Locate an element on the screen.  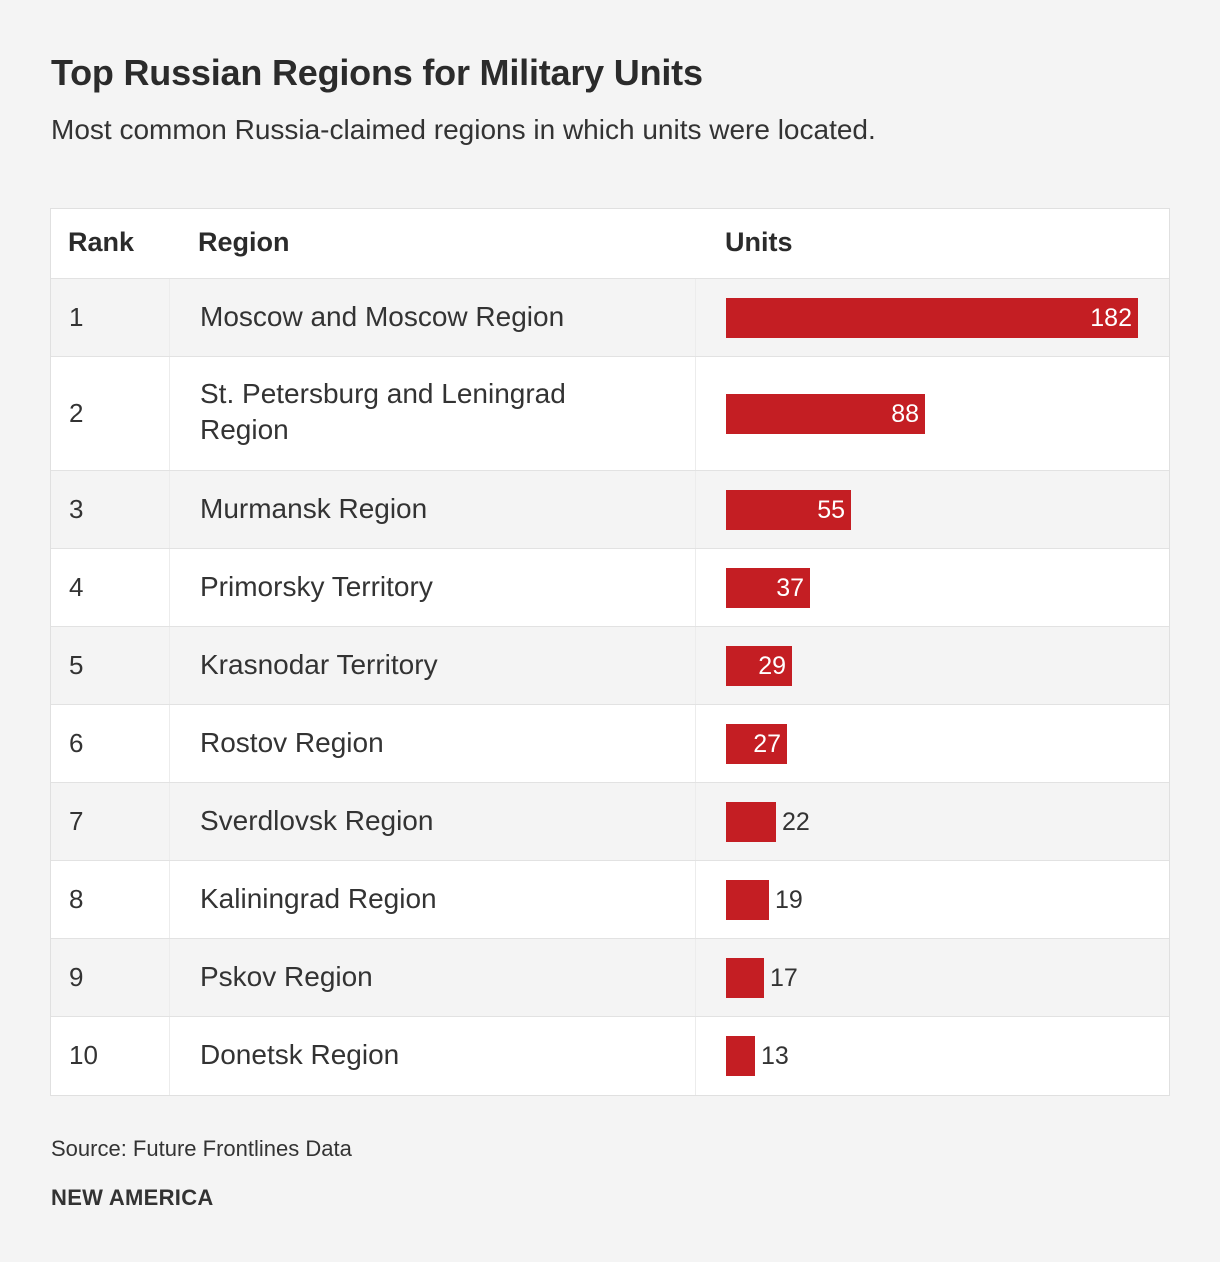
column-header-region: Region is located at coordinates (244, 242).